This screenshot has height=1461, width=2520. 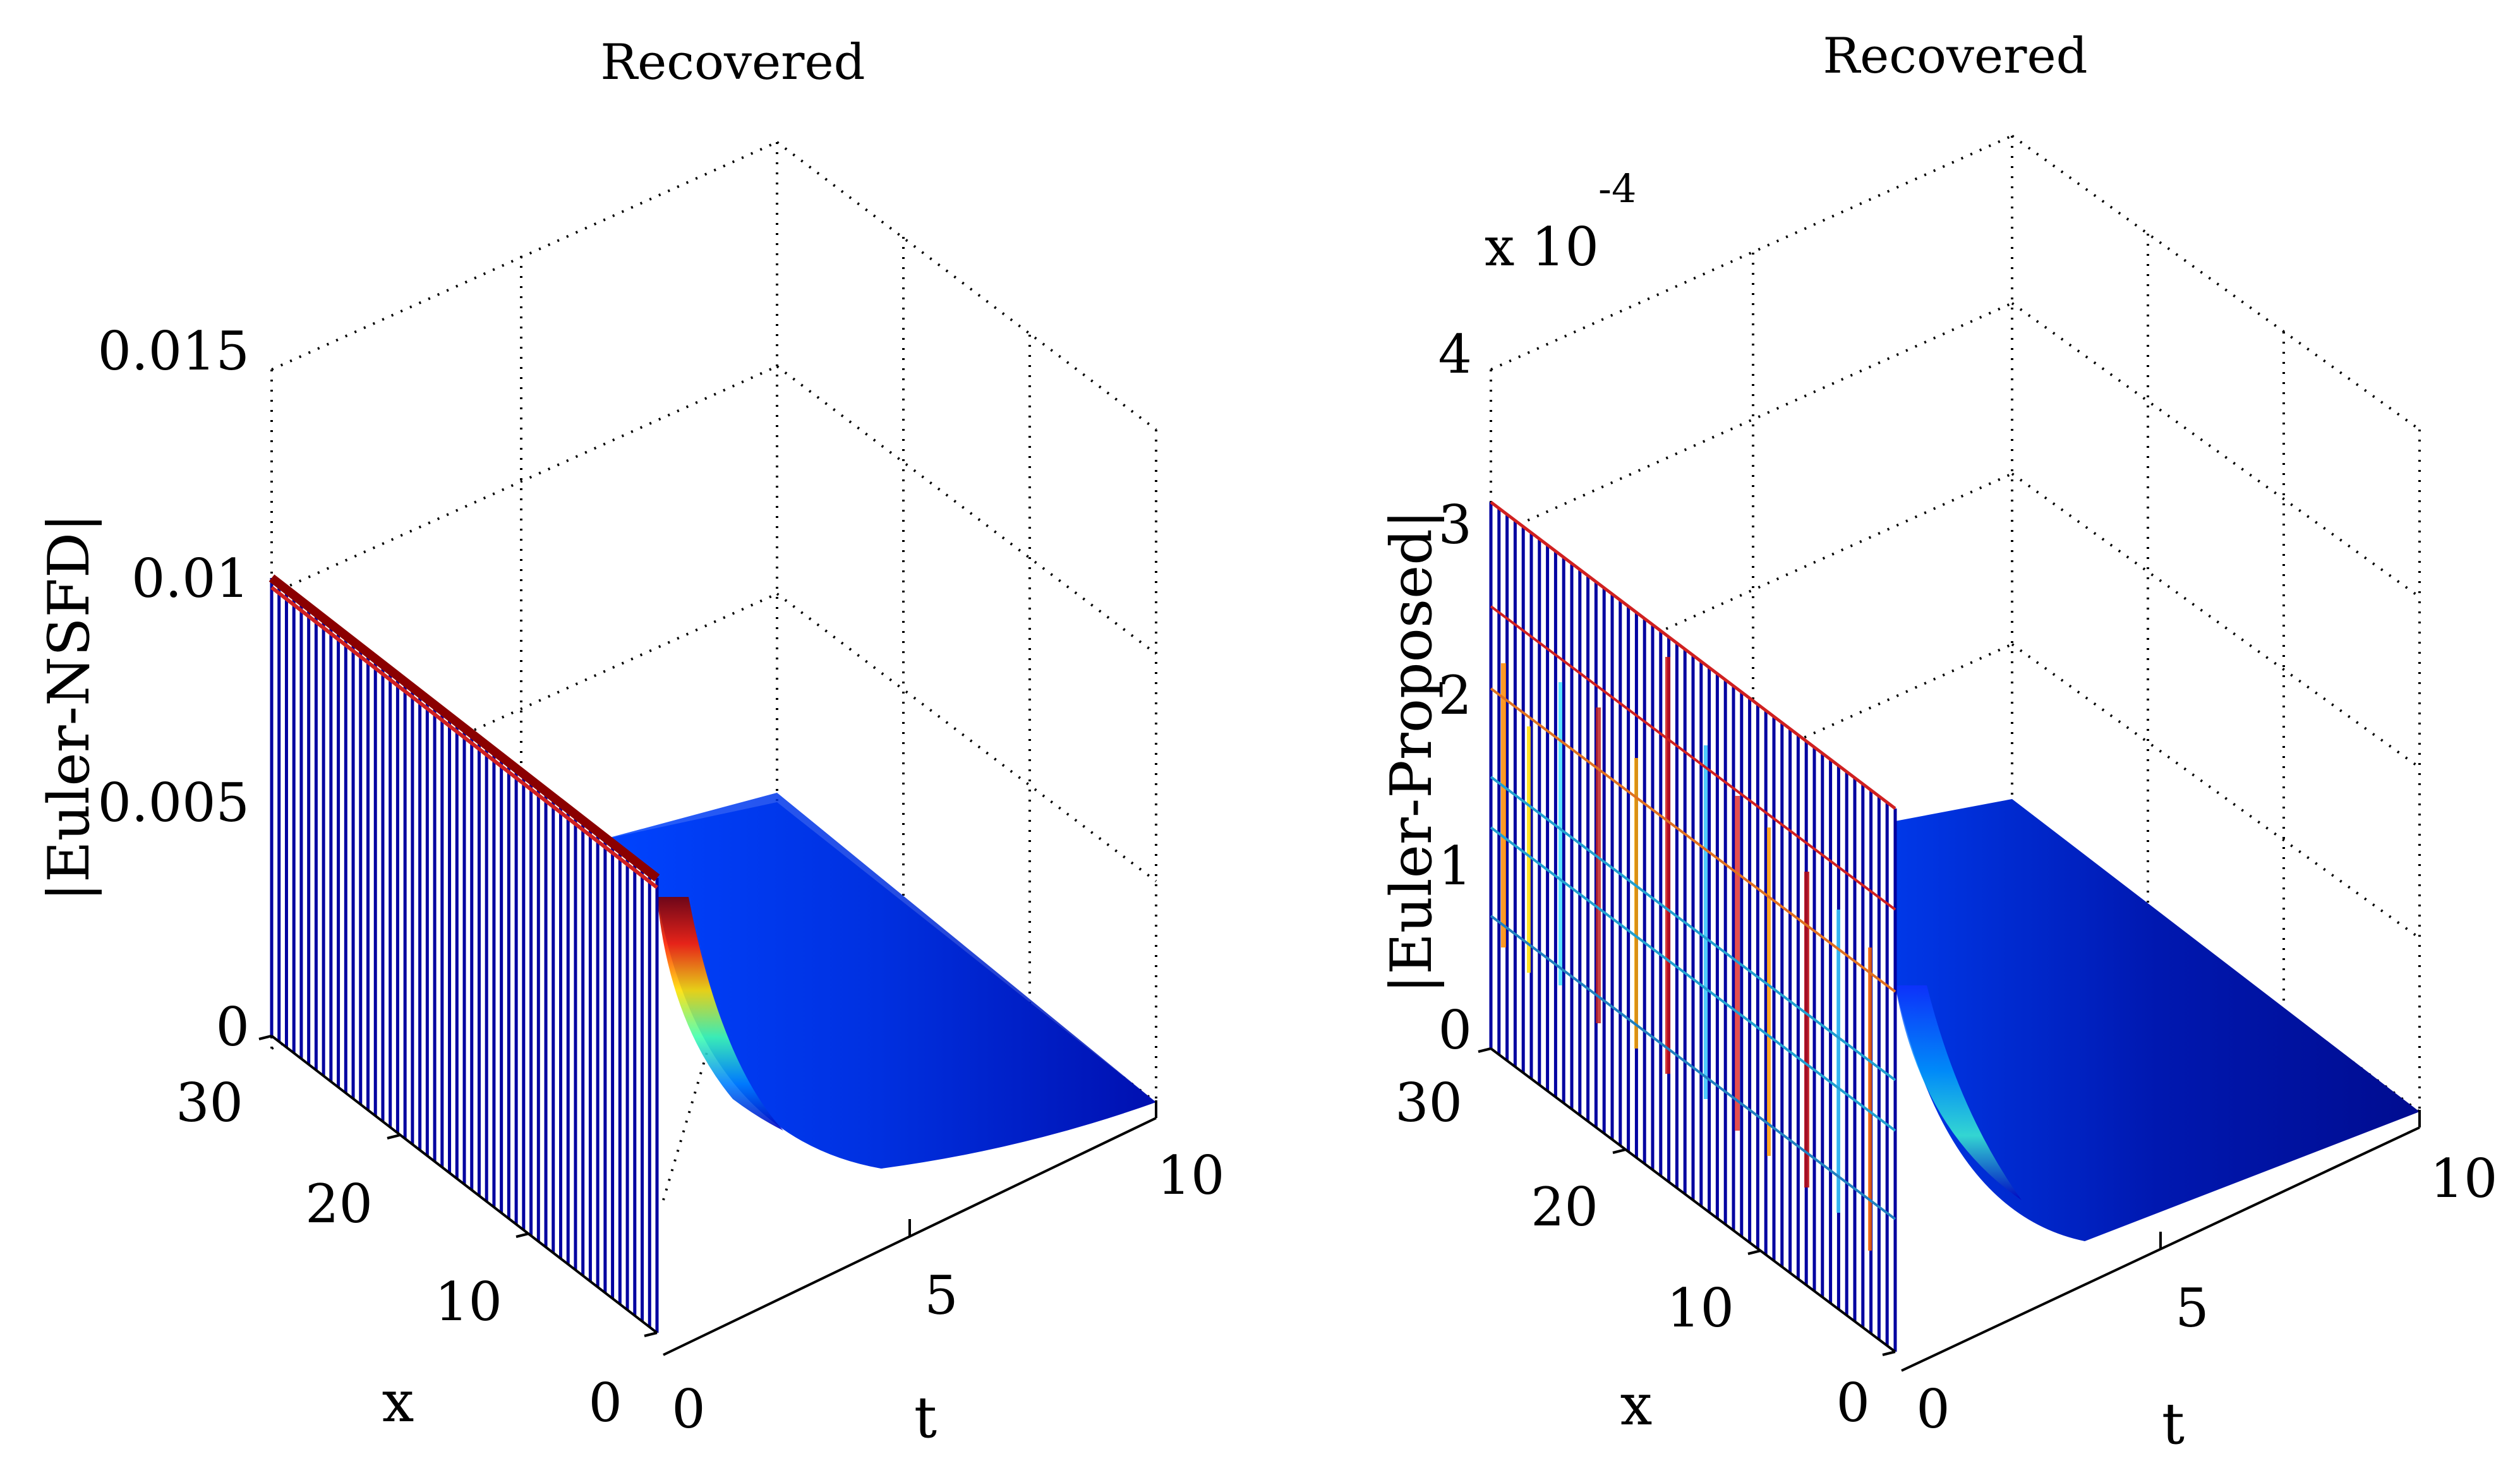 I want to click on z-tick: 1, so click(x=1455, y=866).